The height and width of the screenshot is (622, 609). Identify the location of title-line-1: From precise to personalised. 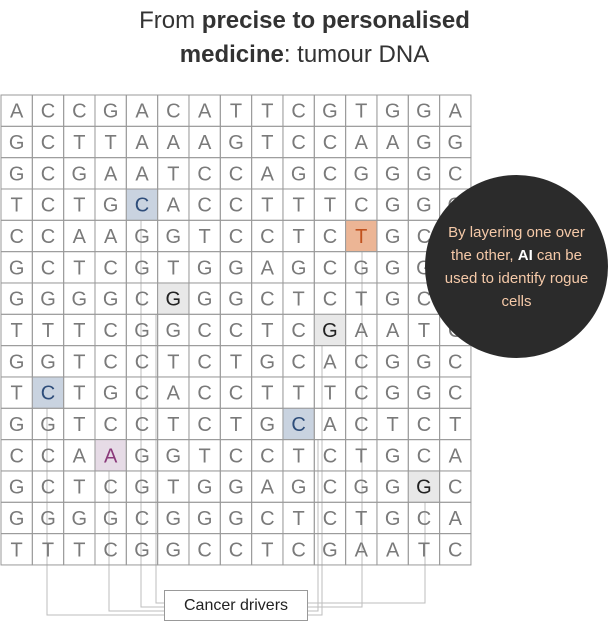
(304, 21).